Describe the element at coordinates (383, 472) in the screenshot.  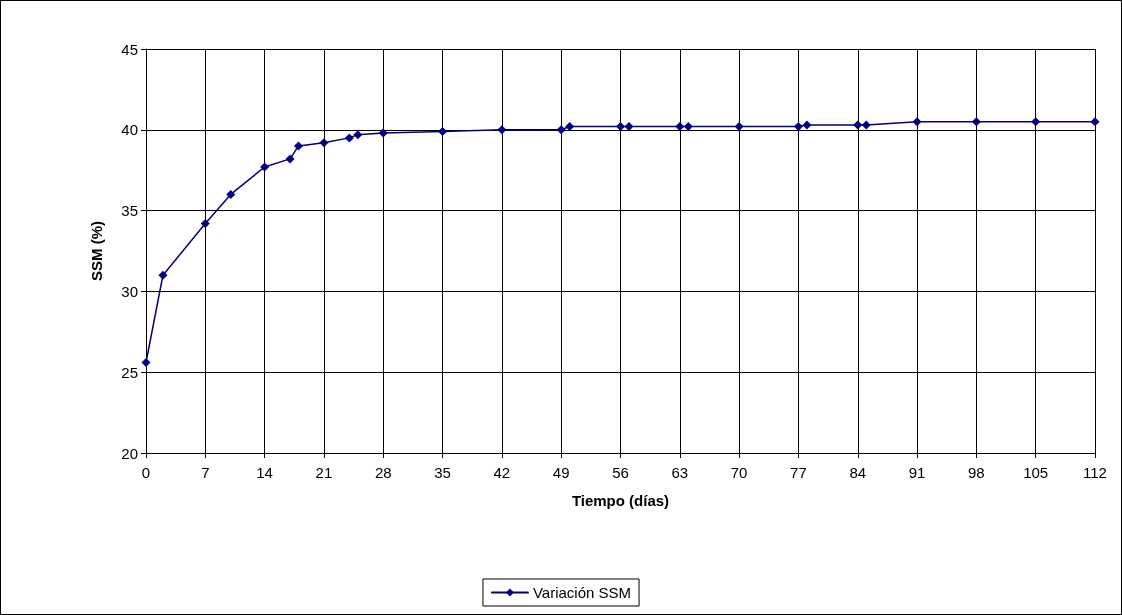
I see `x-tick-label: 28` at that location.